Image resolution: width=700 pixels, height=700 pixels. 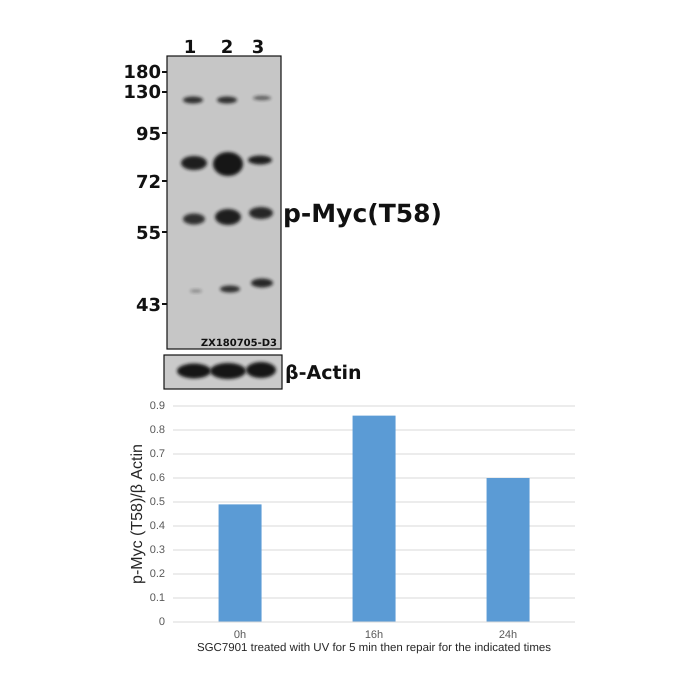 I want to click on y-tick-label: 0.5, so click(x=157, y=502).